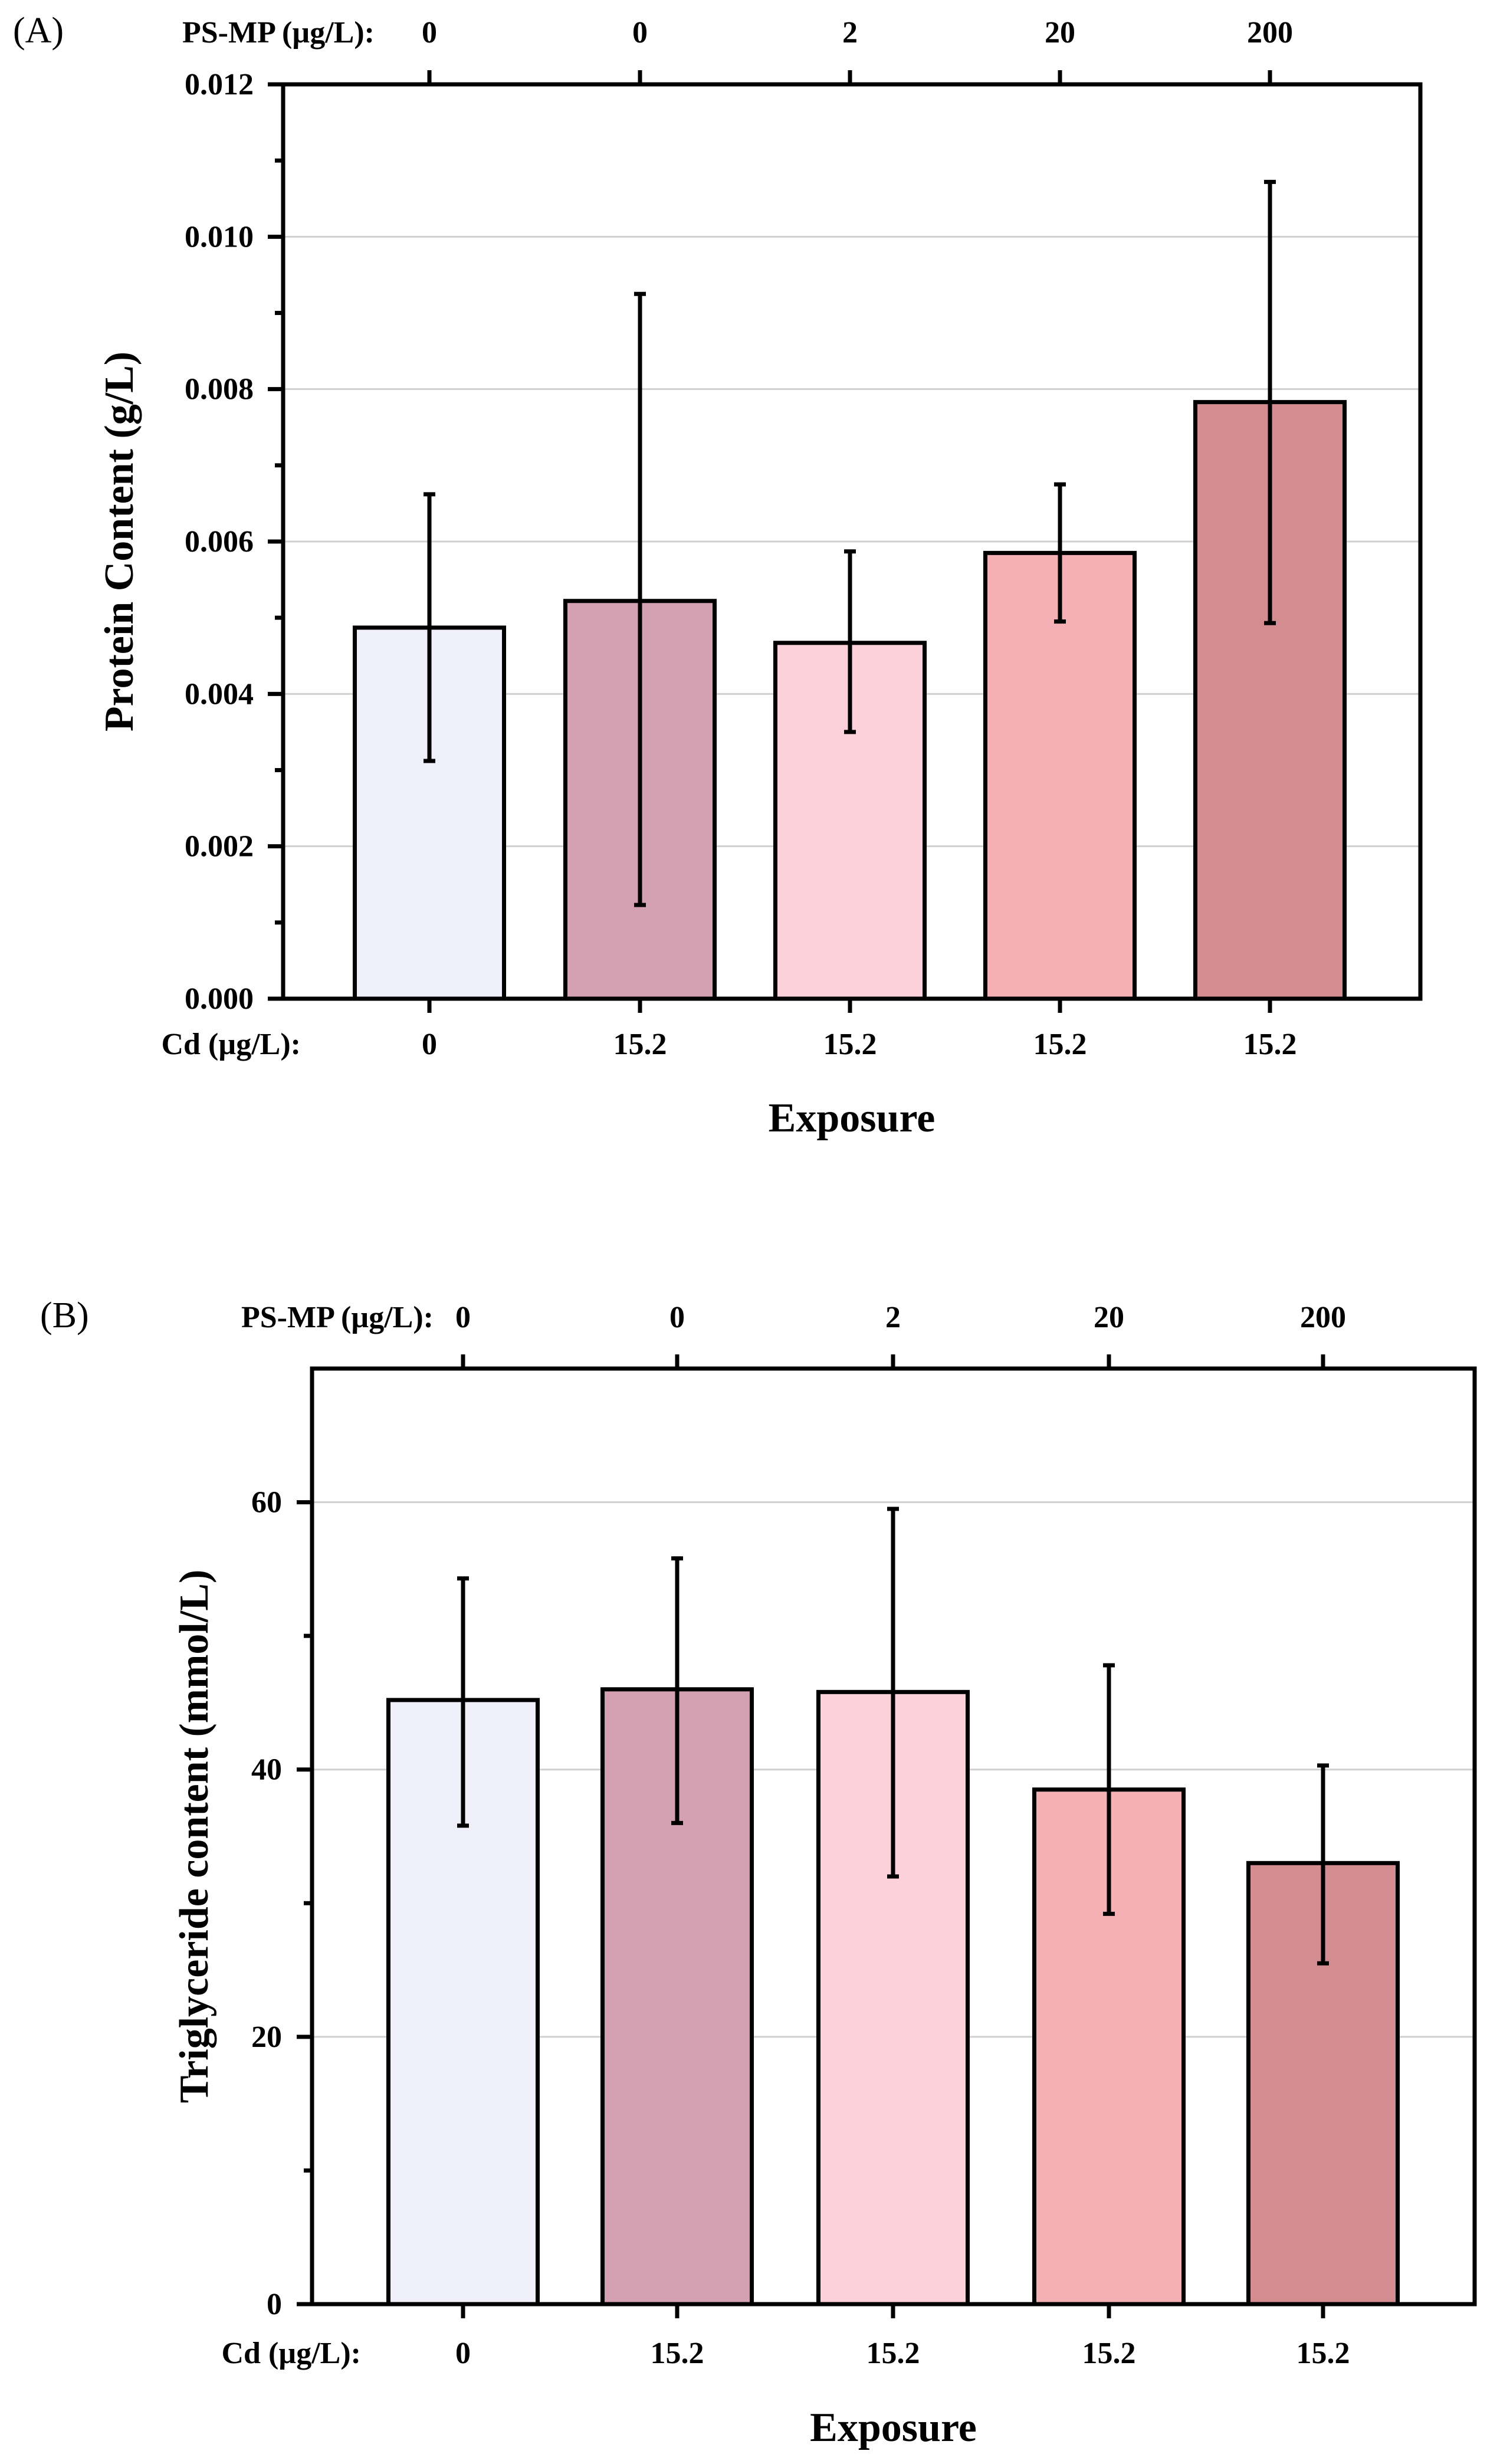 Image resolution: width=1500 pixels, height=2464 pixels. I want to click on y-tick-label: 20, so click(266, 2037).